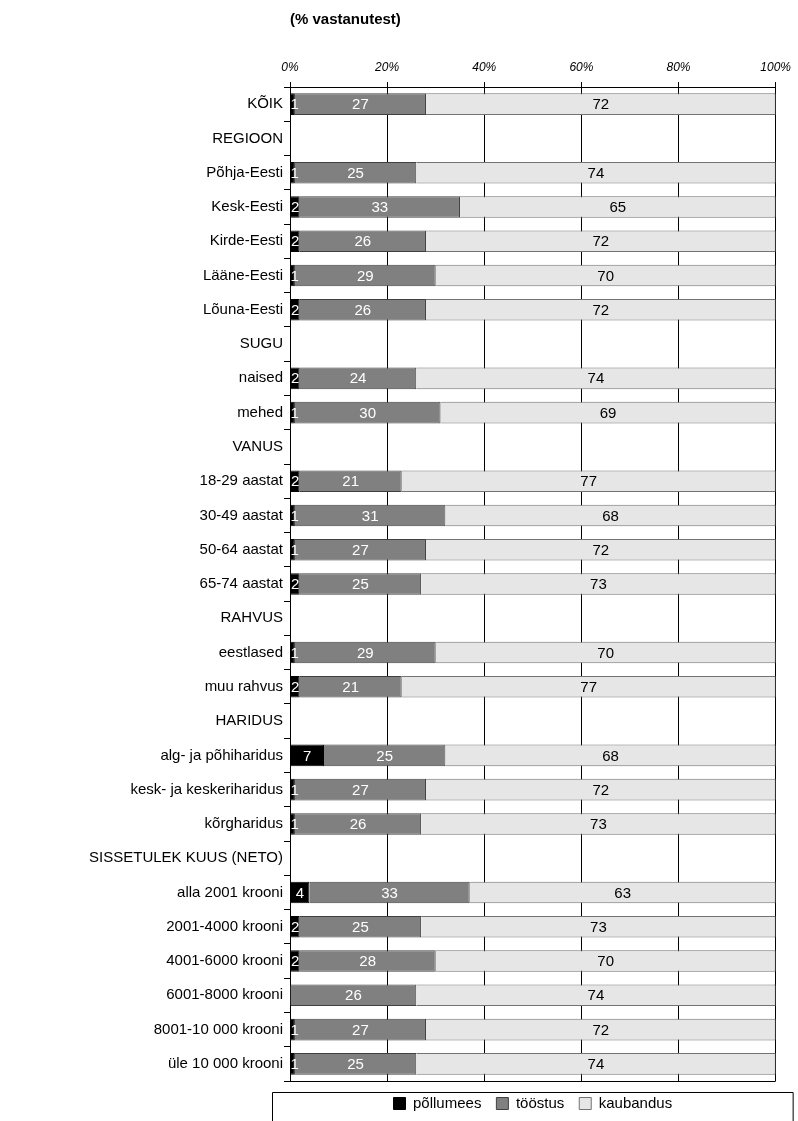 The image size is (798, 1121). Describe the element at coordinates (241, 583) in the screenshot. I see `y-tick-label: 65-74 aastat` at that location.